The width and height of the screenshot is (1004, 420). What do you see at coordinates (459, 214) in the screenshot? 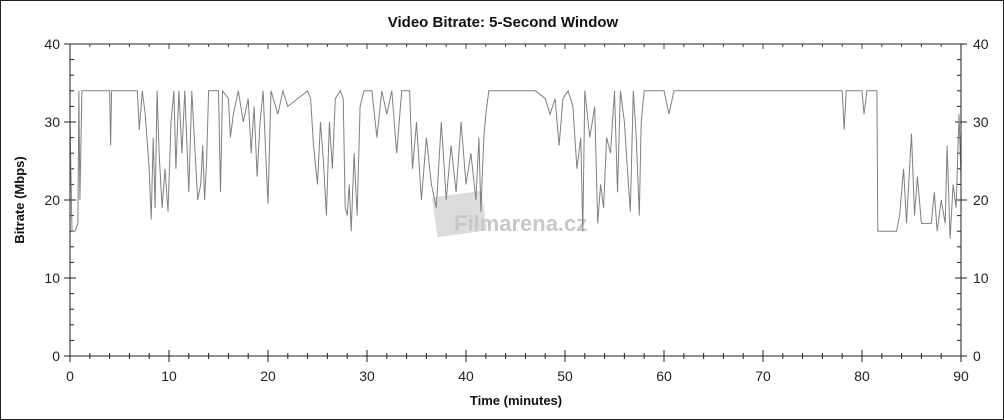
I see `watermark-clapper-icon` at bounding box center [459, 214].